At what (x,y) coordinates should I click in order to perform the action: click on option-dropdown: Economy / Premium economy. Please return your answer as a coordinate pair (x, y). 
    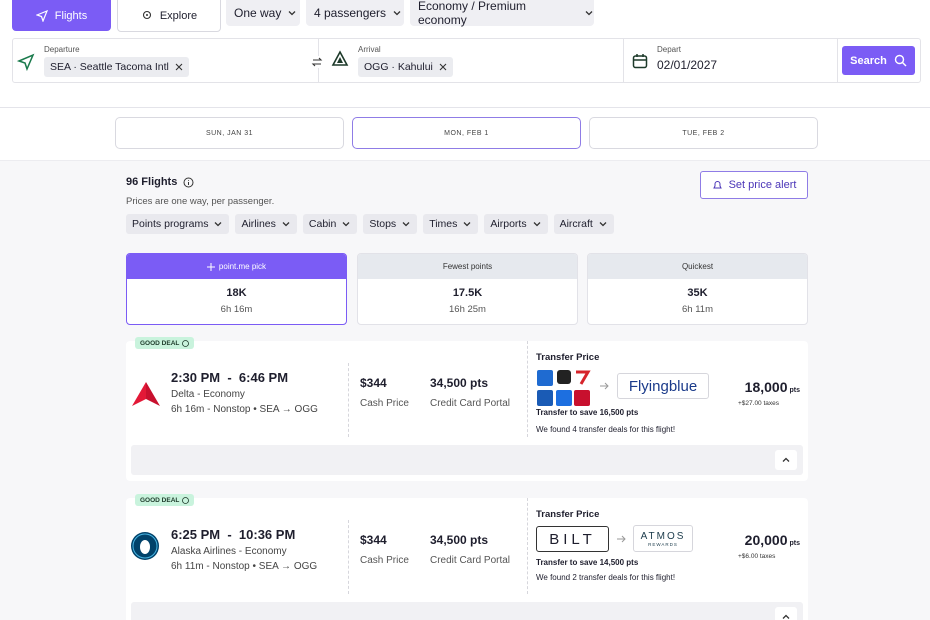
    Looking at the image, I should click on (502, 13).